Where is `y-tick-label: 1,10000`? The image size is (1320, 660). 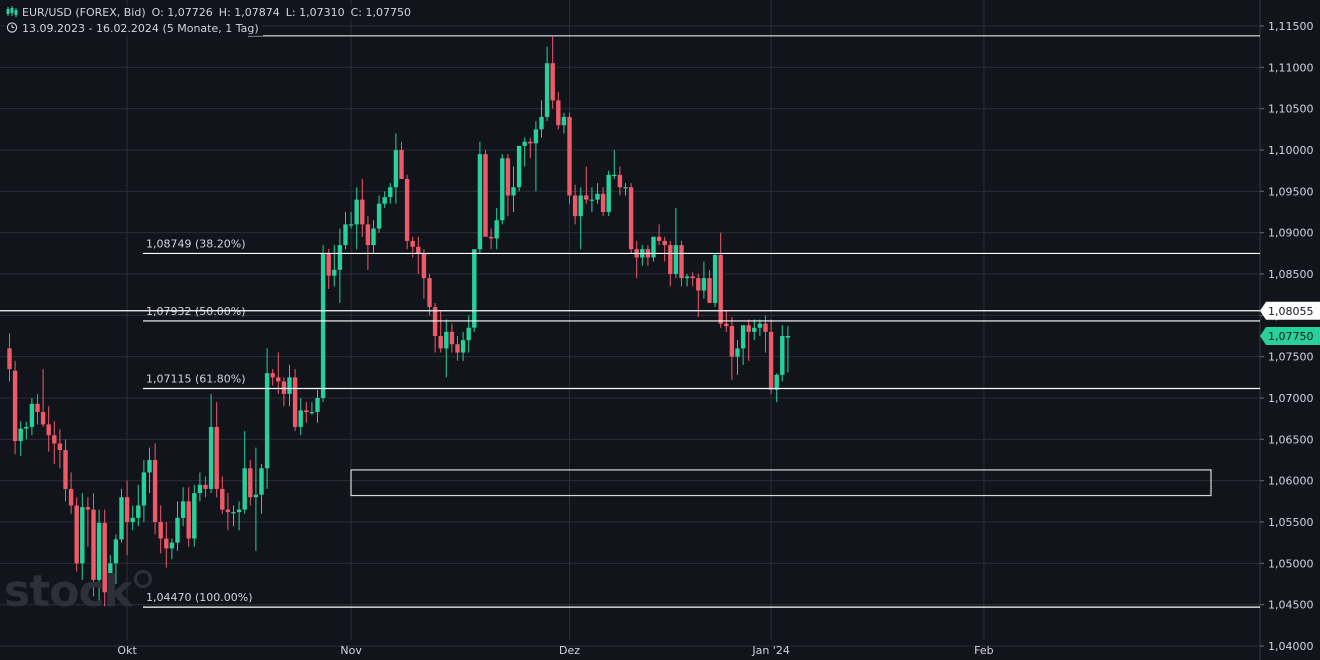 y-tick-label: 1,10000 is located at coordinates (1291, 150).